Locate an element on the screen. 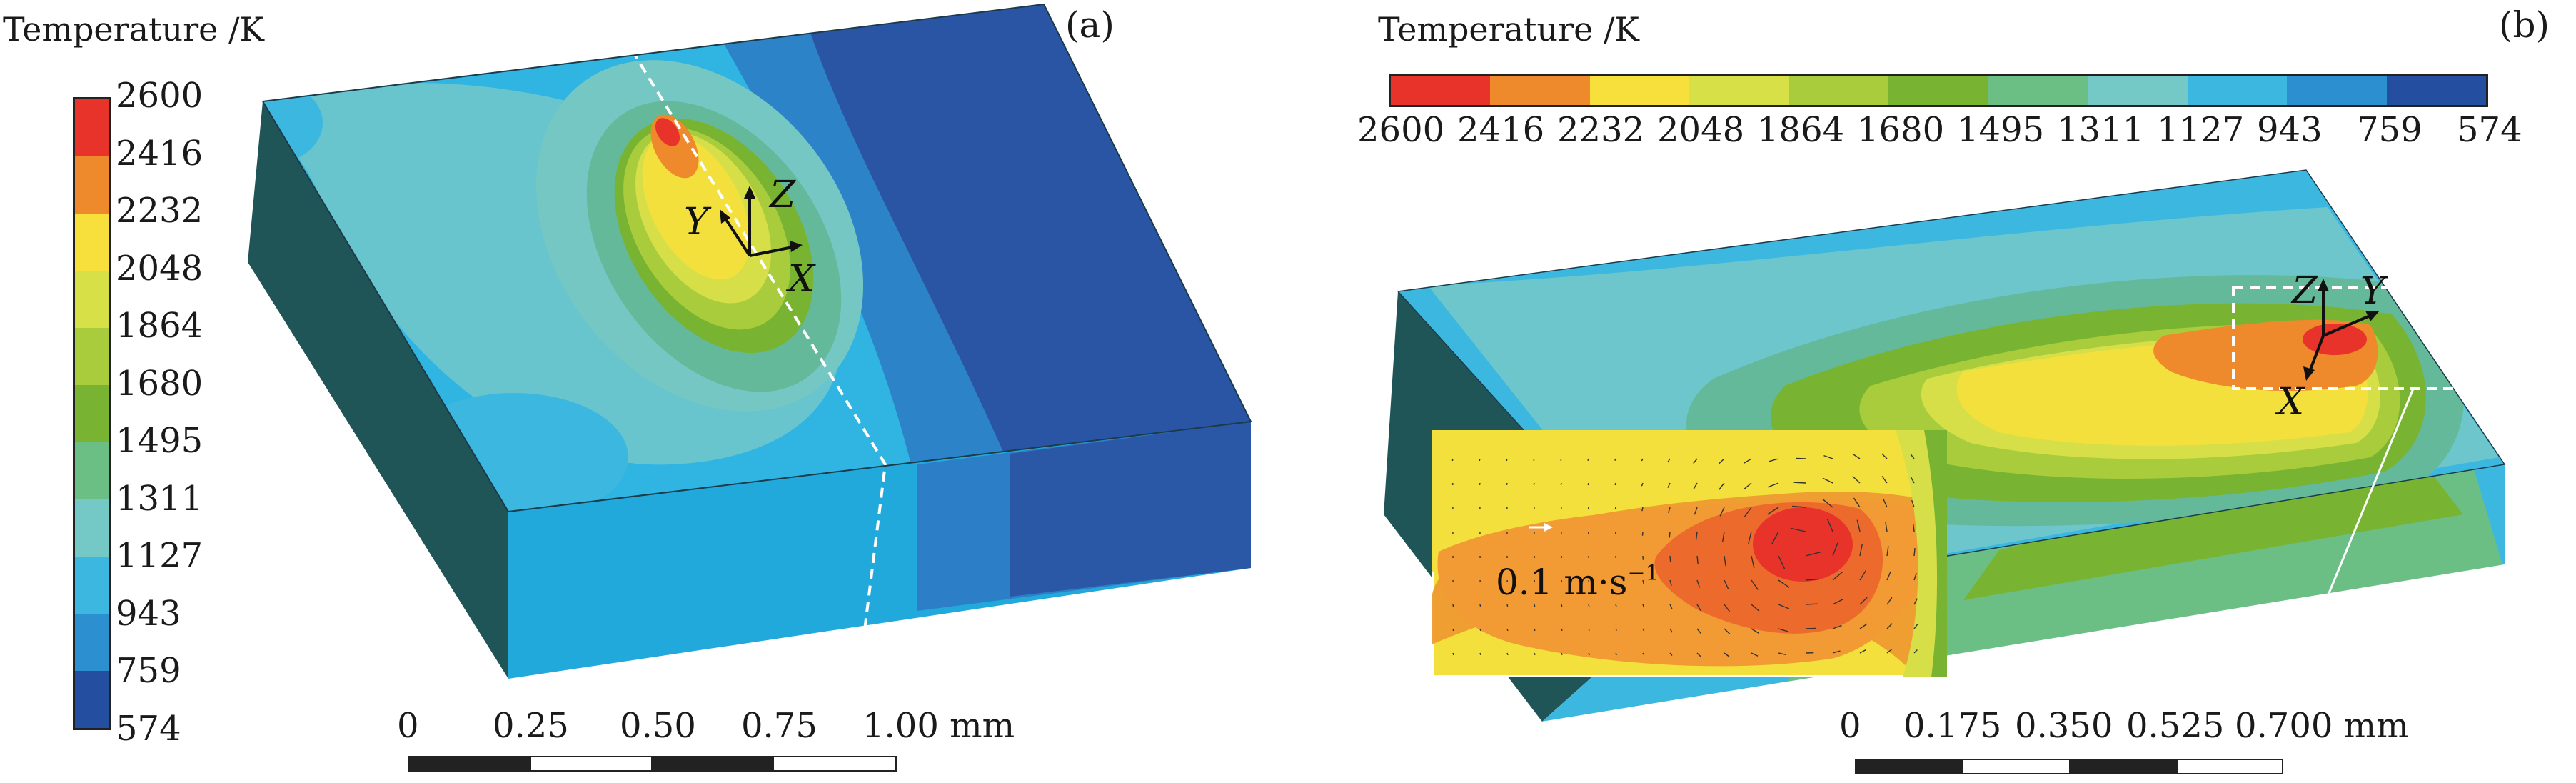  colorbar-b-tick-label: 759 is located at coordinates (2389, 130).